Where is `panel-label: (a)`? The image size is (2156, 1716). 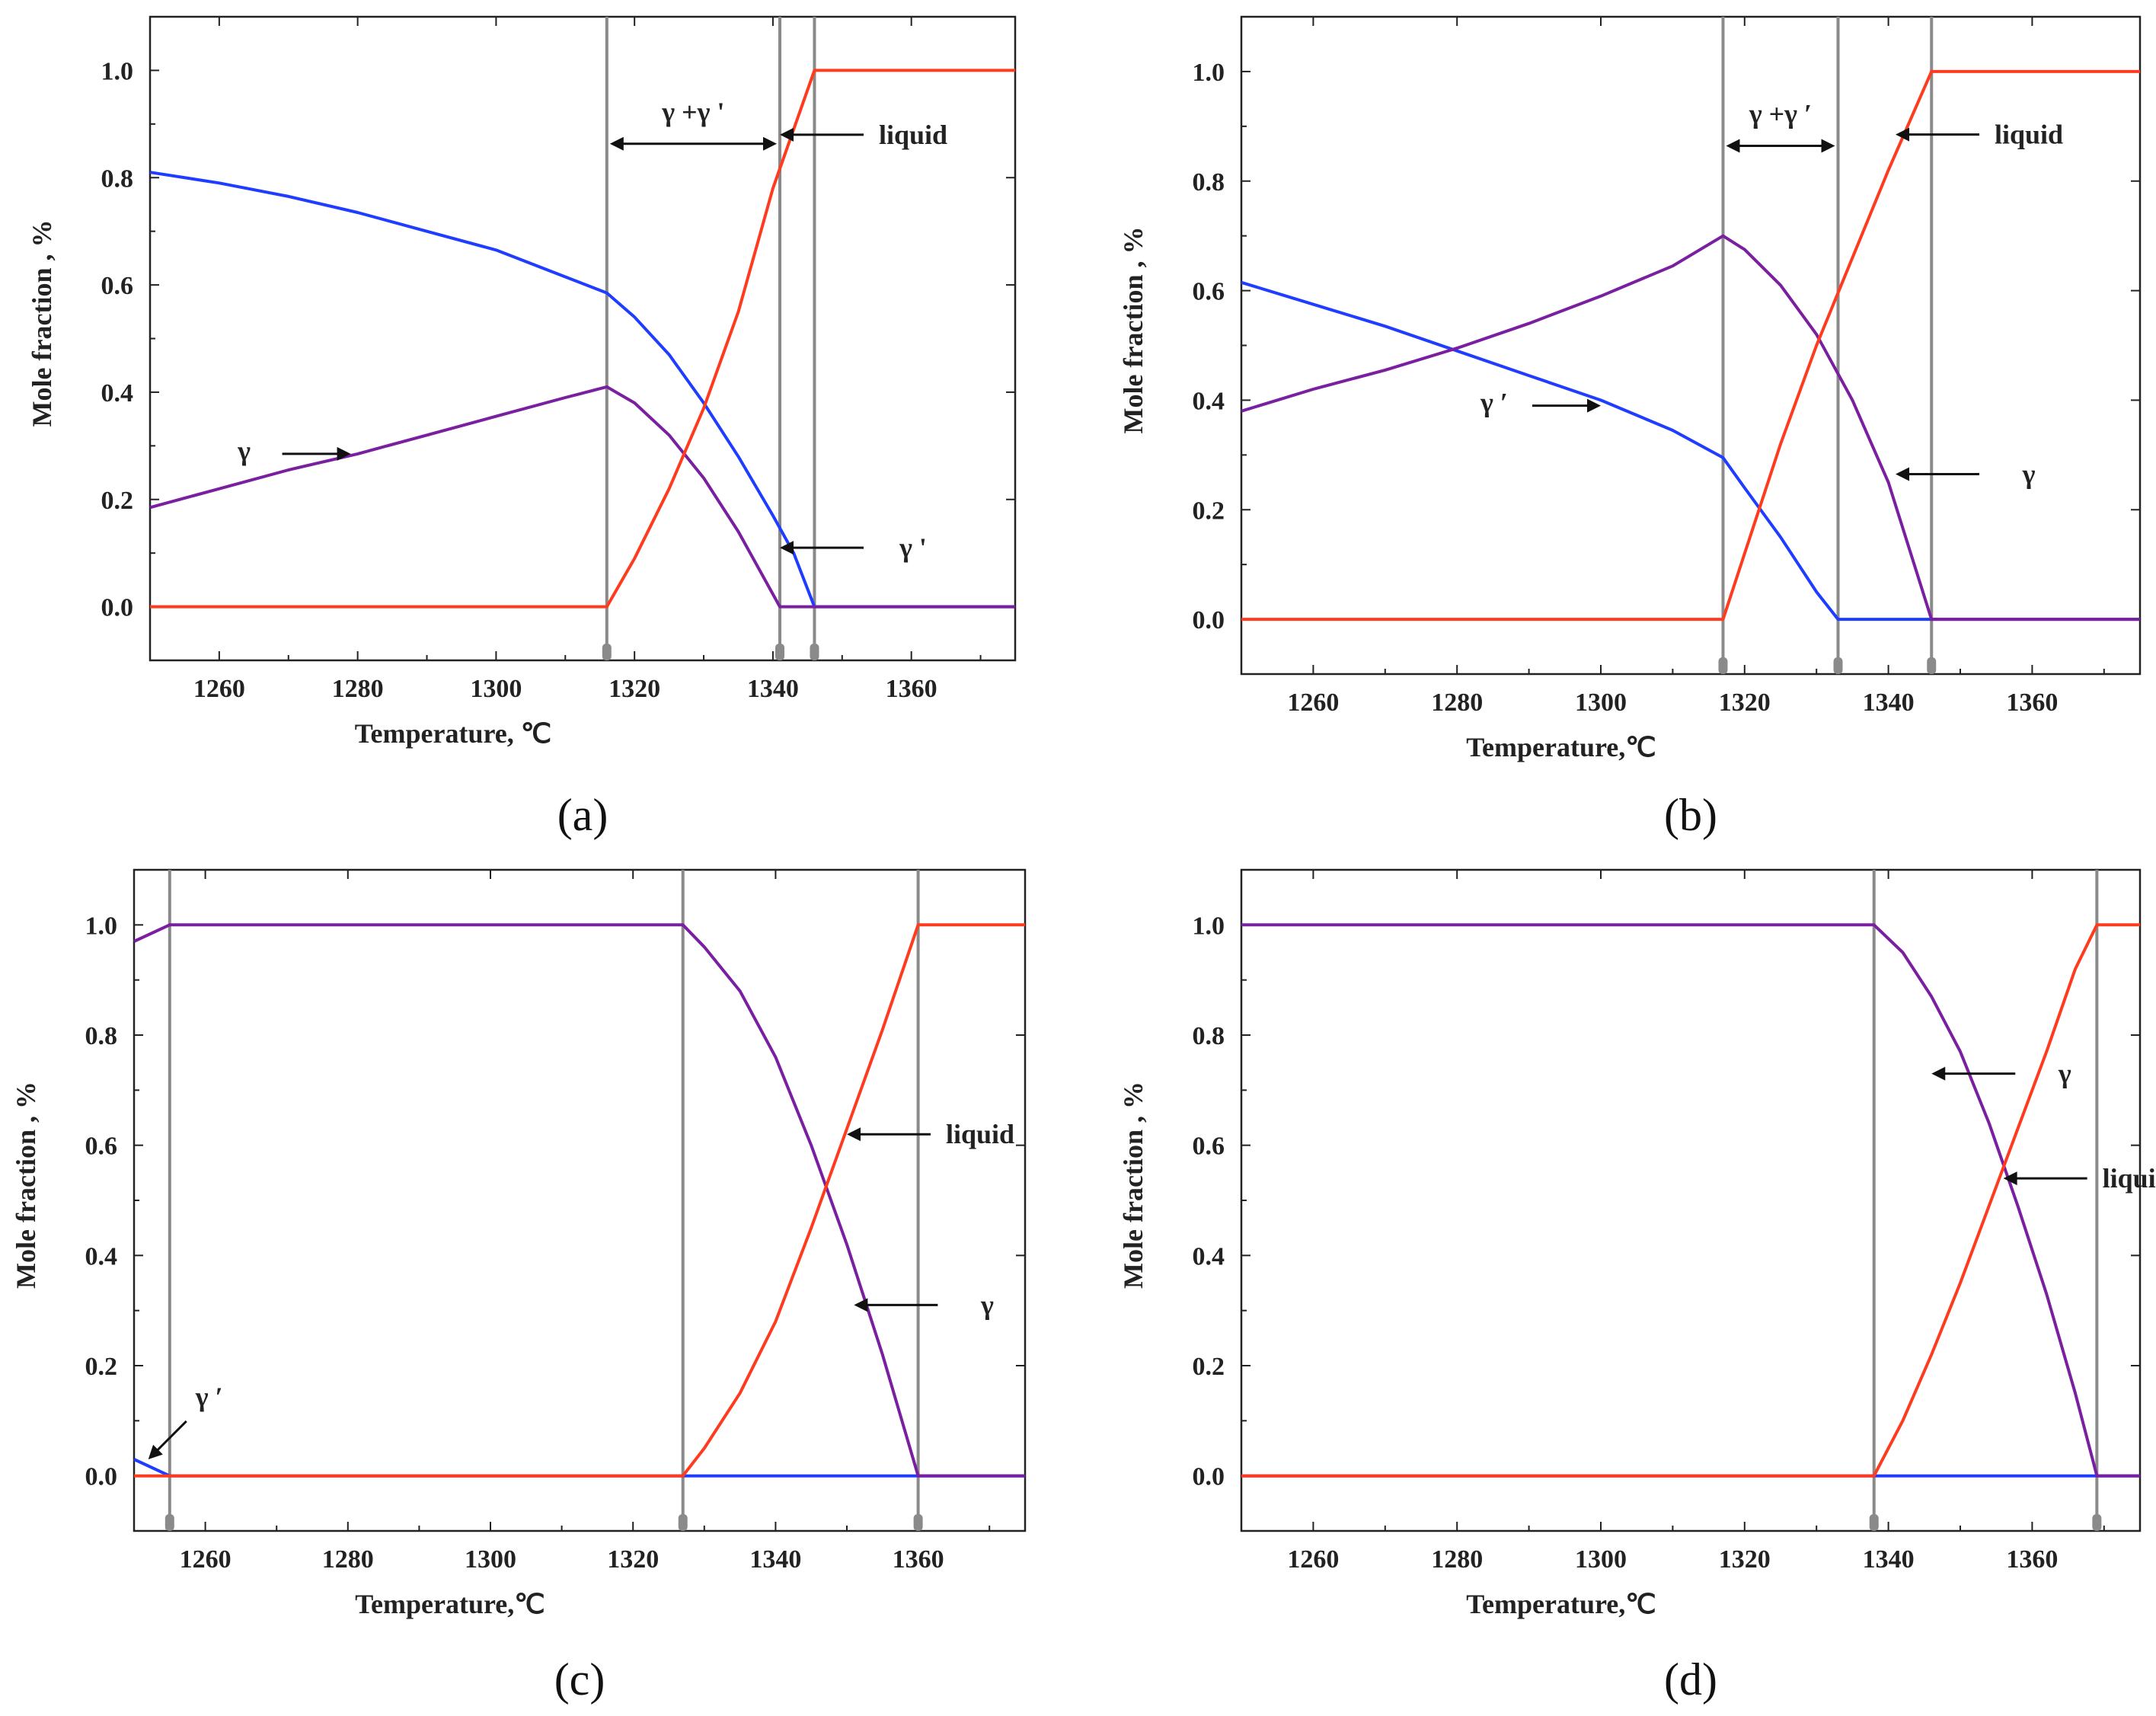 panel-label: (a) is located at coordinates (582, 815).